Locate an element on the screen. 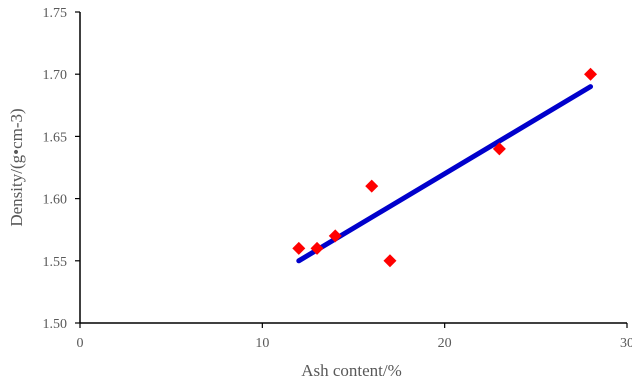  x-axis-title: Ash content/% is located at coordinates (351, 370).